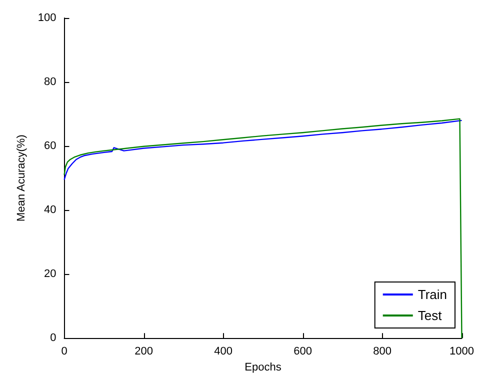 Image resolution: width=485 pixels, height=386 pixels. What do you see at coordinates (462, 352) in the screenshot?
I see `x-tick-label: 1000` at bounding box center [462, 352].